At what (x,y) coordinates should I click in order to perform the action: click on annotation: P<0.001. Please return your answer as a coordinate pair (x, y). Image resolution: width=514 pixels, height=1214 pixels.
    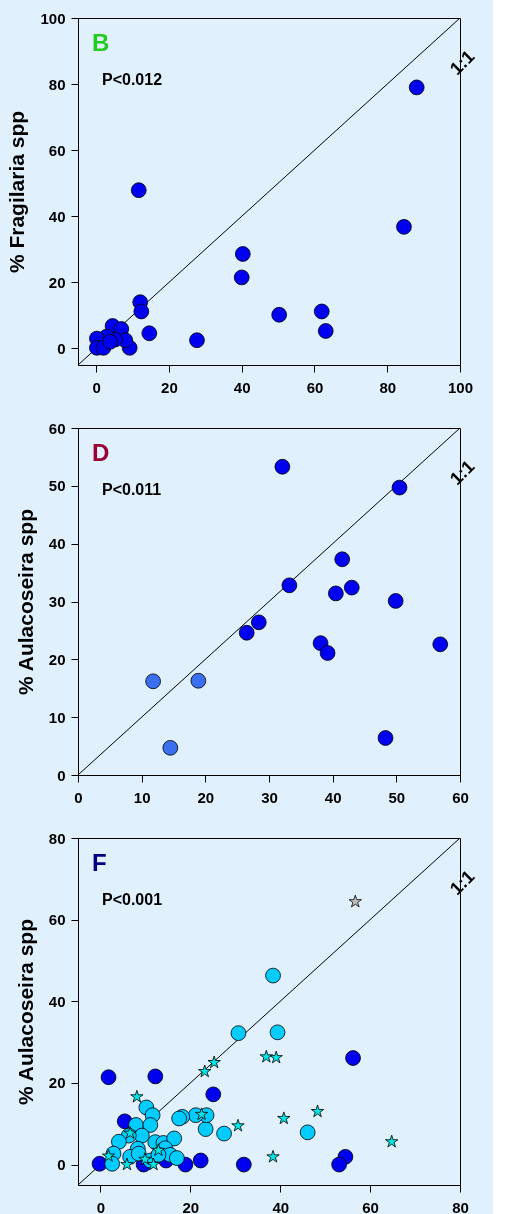
    Looking at the image, I should click on (132, 899).